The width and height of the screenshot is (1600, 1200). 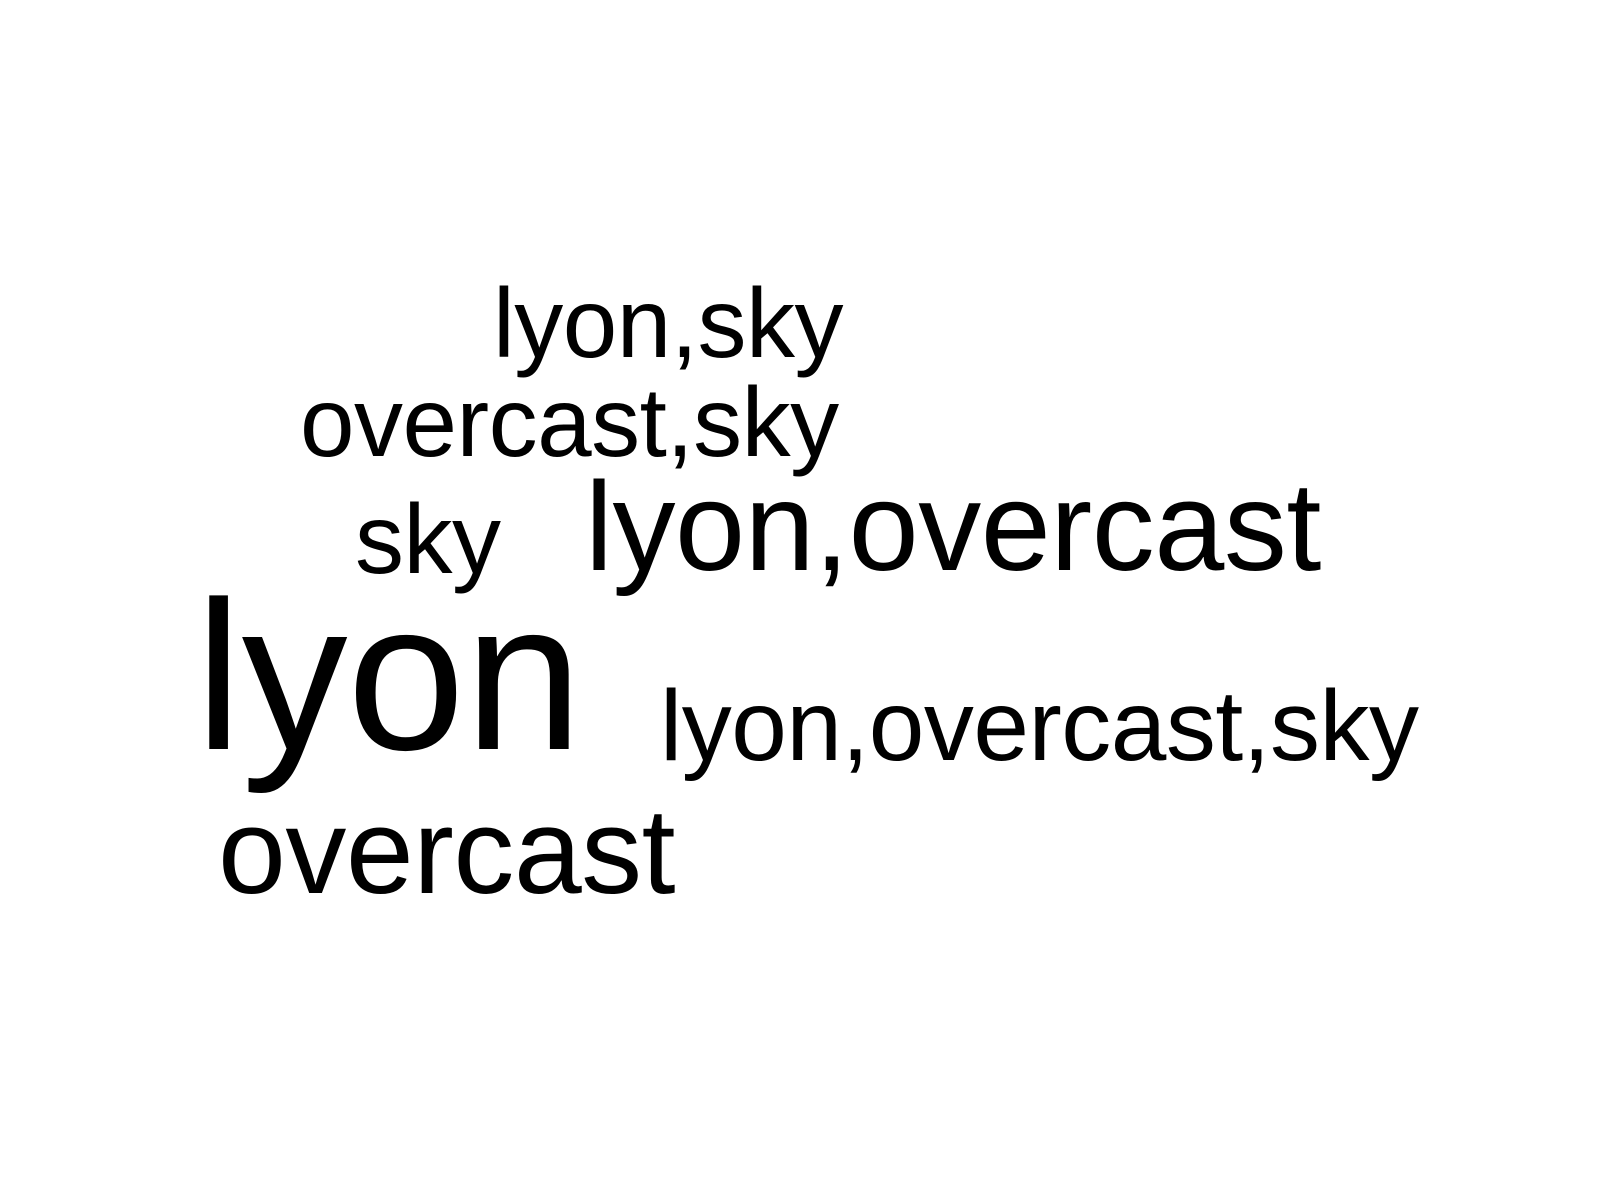 What do you see at coordinates (388, 675) in the screenshot?
I see `word-lyon: lyon` at bounding box center [388, 675].